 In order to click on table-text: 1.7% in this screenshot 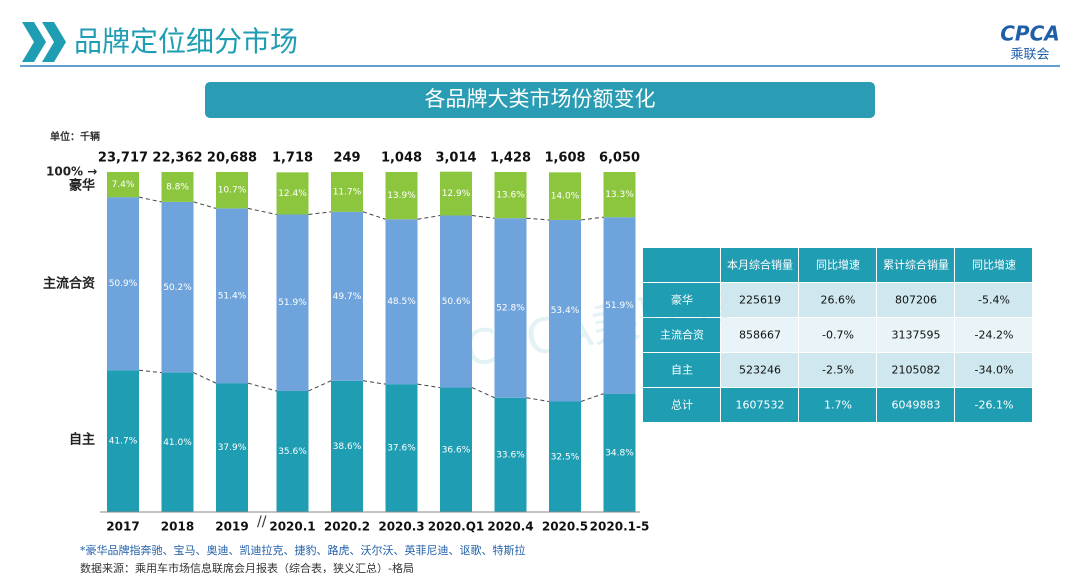, I will do `click(838, 405)`.